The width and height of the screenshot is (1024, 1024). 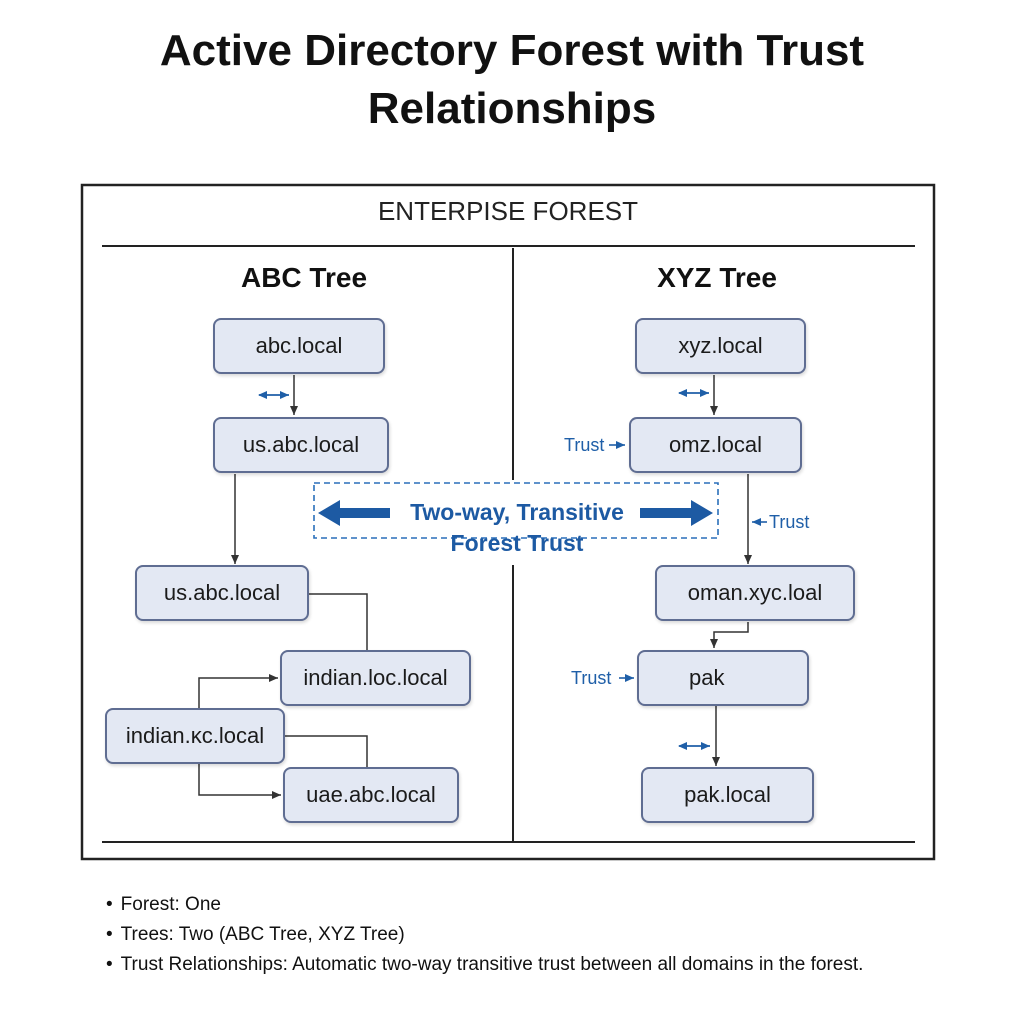 I want to click on domain-node-abc-local: abc.local, so click(x=299, y=346).